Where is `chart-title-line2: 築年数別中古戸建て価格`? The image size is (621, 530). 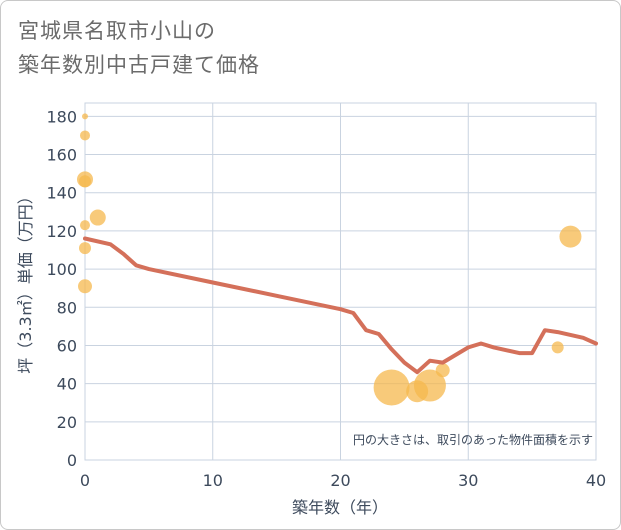 chart-title-line2: 築年数別中古戸建て価格 is located at coordinates (139, 65).